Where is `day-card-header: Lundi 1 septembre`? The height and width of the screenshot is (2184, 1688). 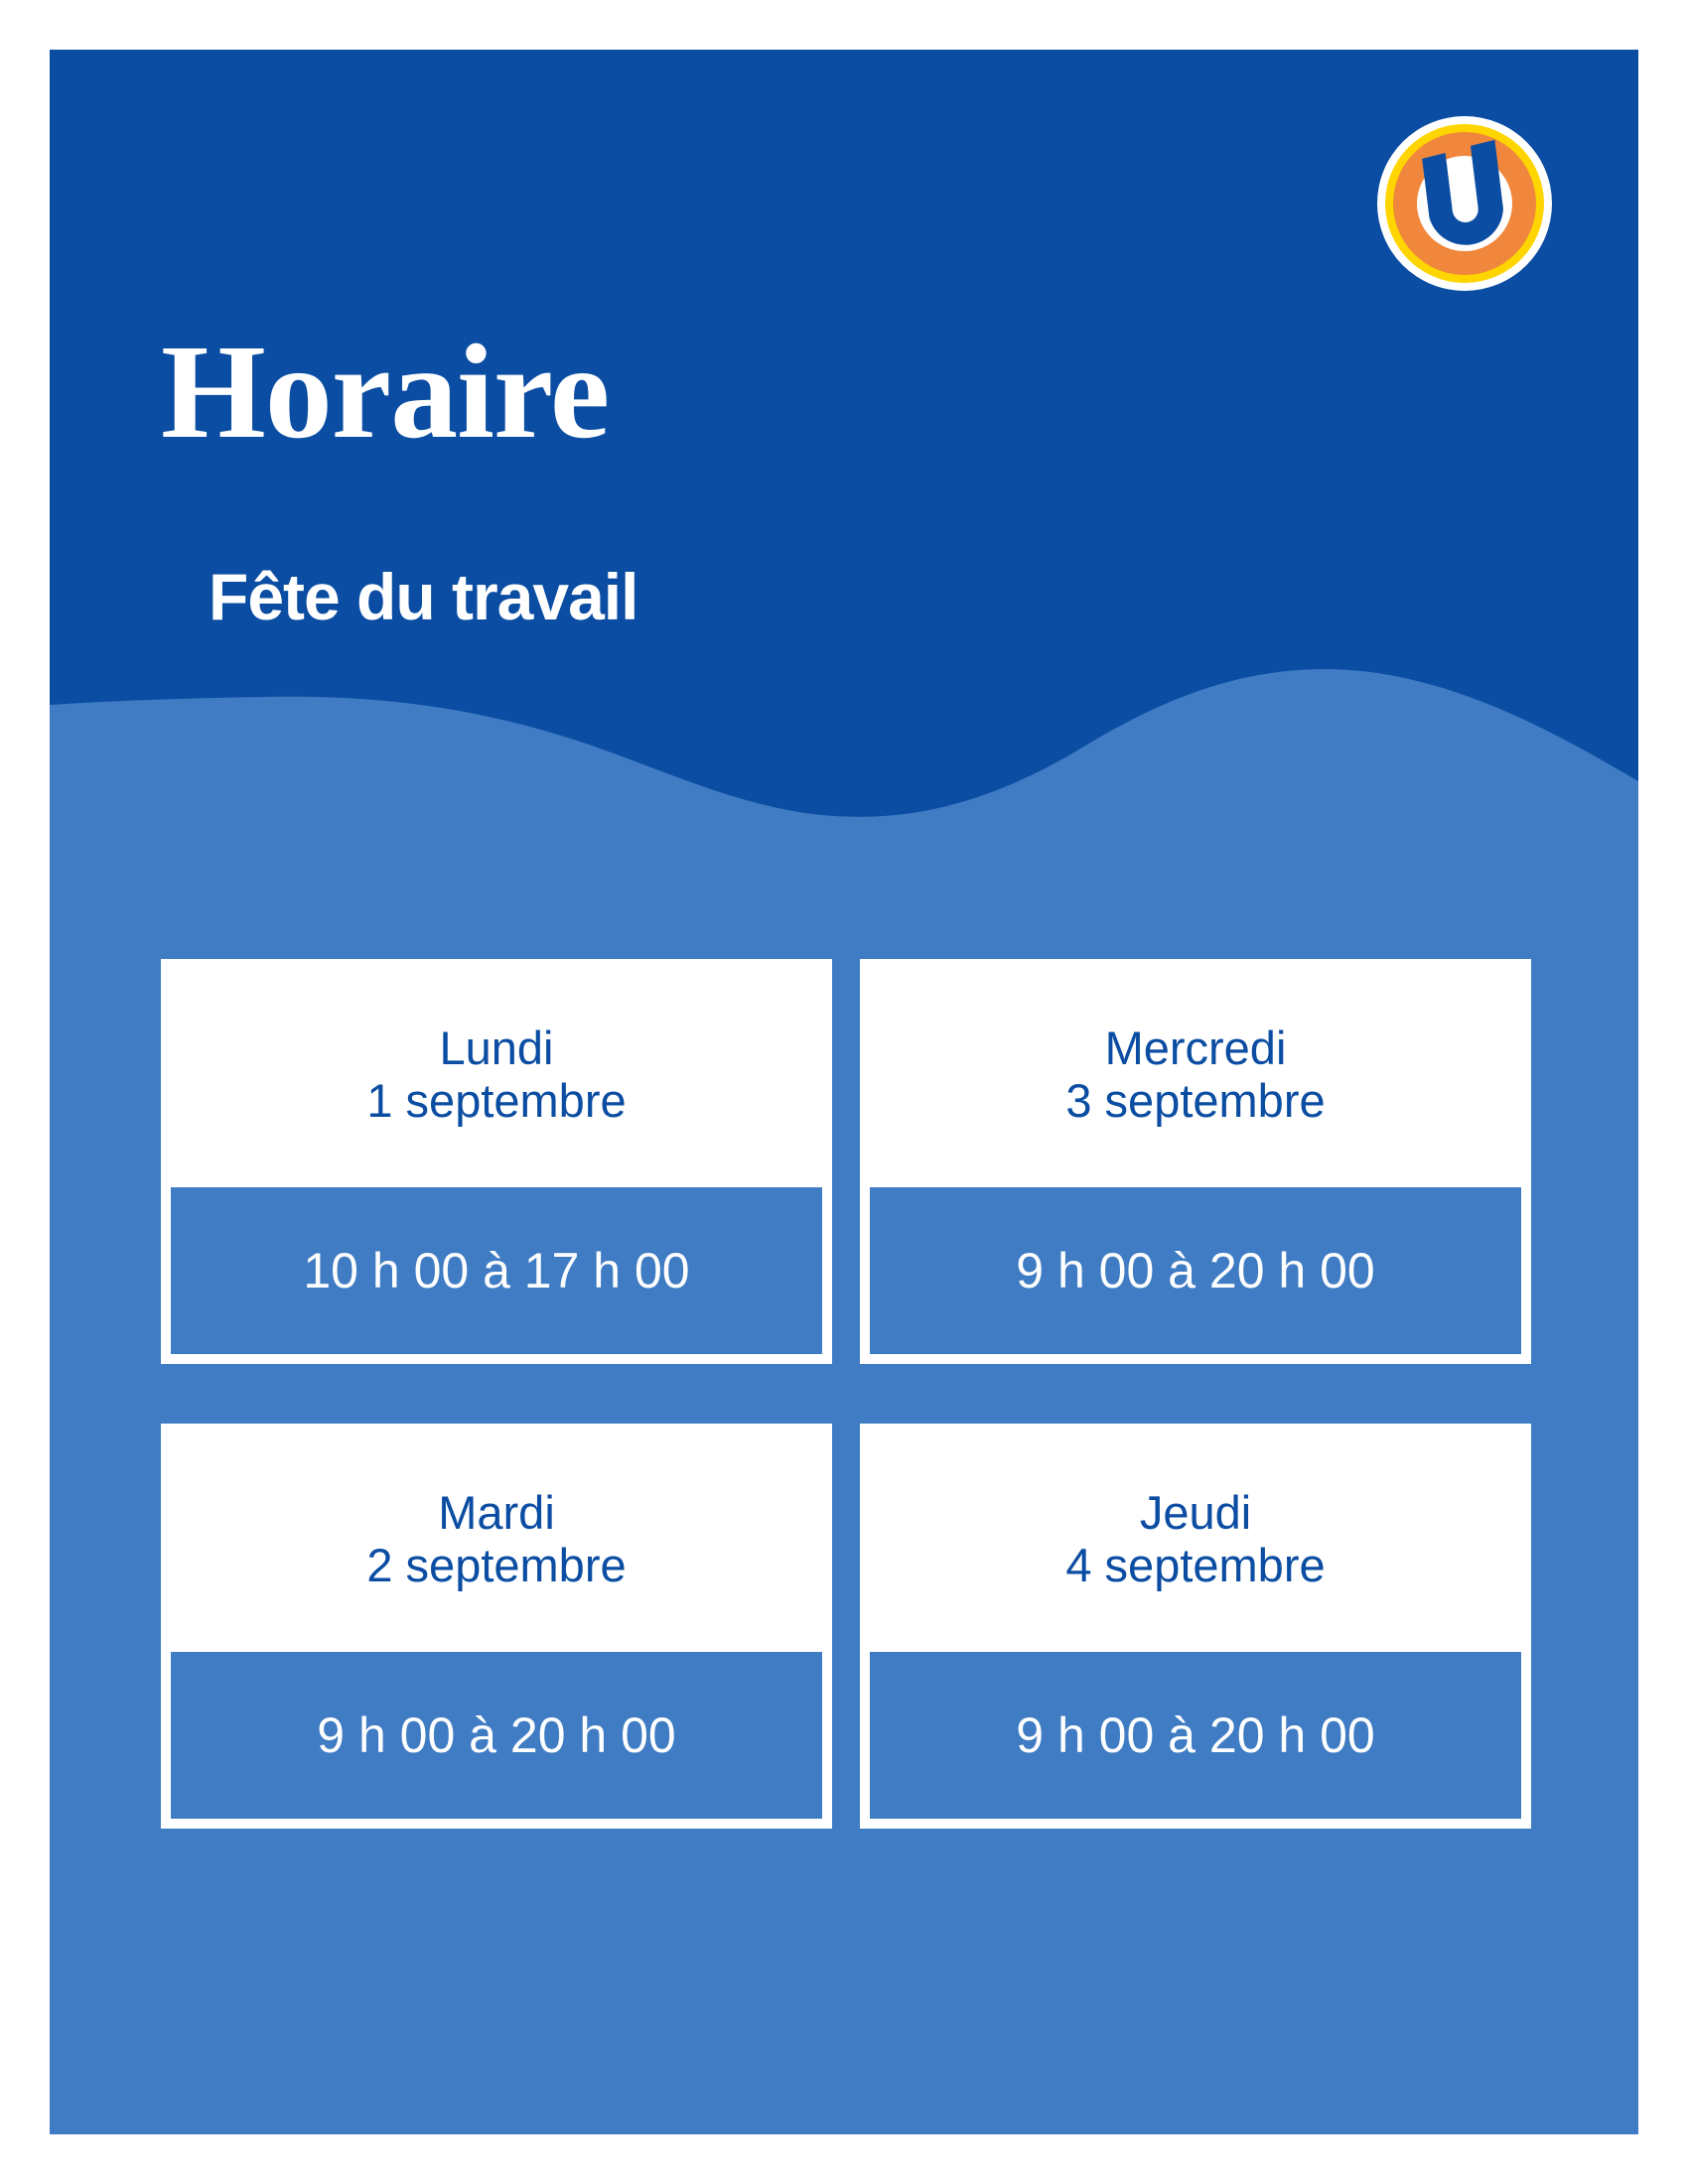 day-card-header: Lundi 1 septembre is located at coordinates (496, 1078).